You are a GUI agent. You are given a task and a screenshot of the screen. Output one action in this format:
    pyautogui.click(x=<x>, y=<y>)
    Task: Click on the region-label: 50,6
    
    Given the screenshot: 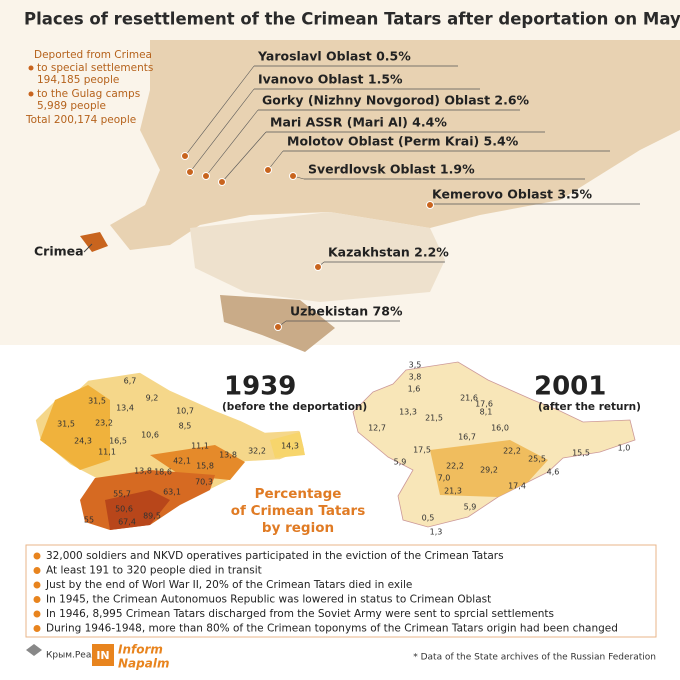 What is the action you would take?
    pyautogui.click(x=124, y=509)
    